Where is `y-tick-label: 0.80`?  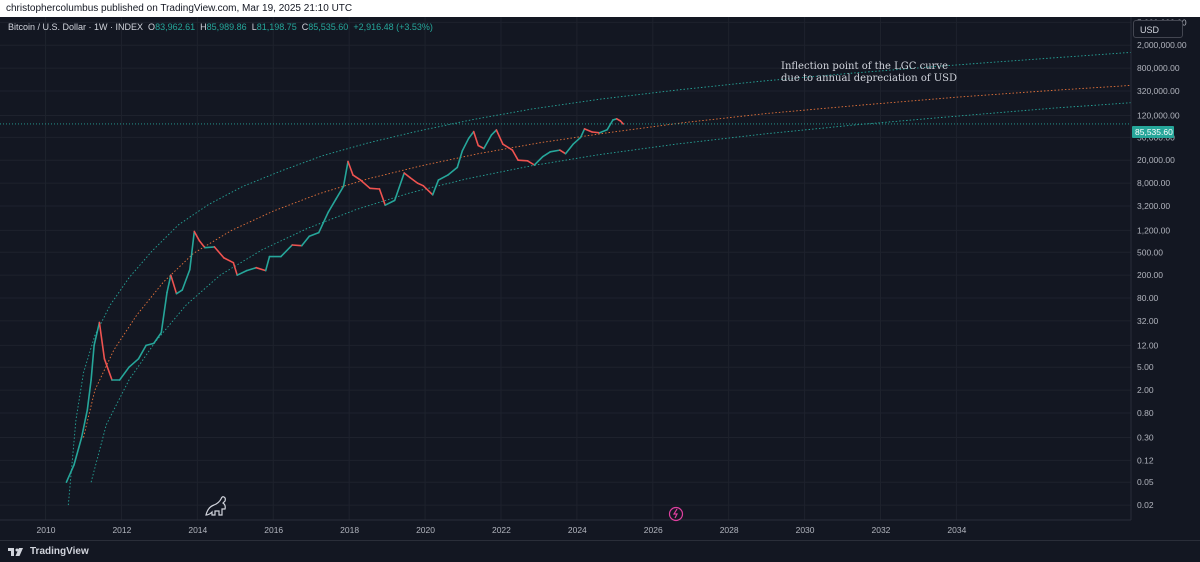
y-tick-label: 0.80 is located at coordinates (1145, 413).